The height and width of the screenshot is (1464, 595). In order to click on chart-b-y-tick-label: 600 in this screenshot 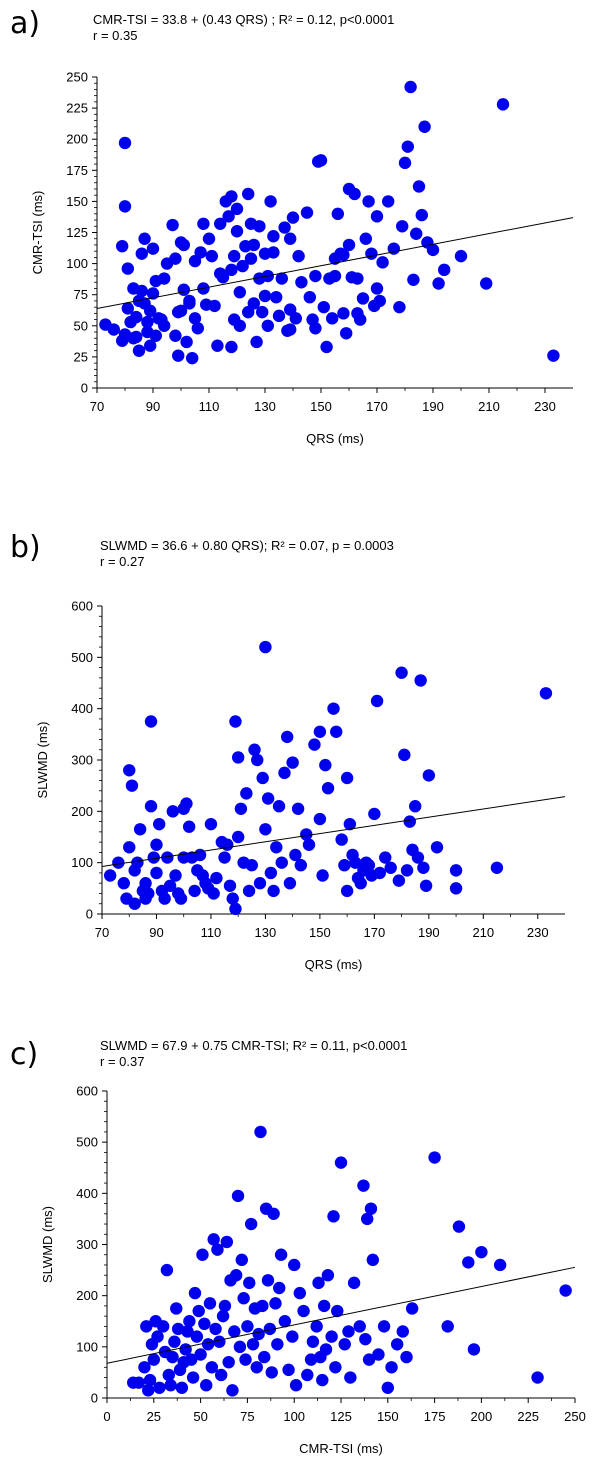, I will do `click(82, 606)`.